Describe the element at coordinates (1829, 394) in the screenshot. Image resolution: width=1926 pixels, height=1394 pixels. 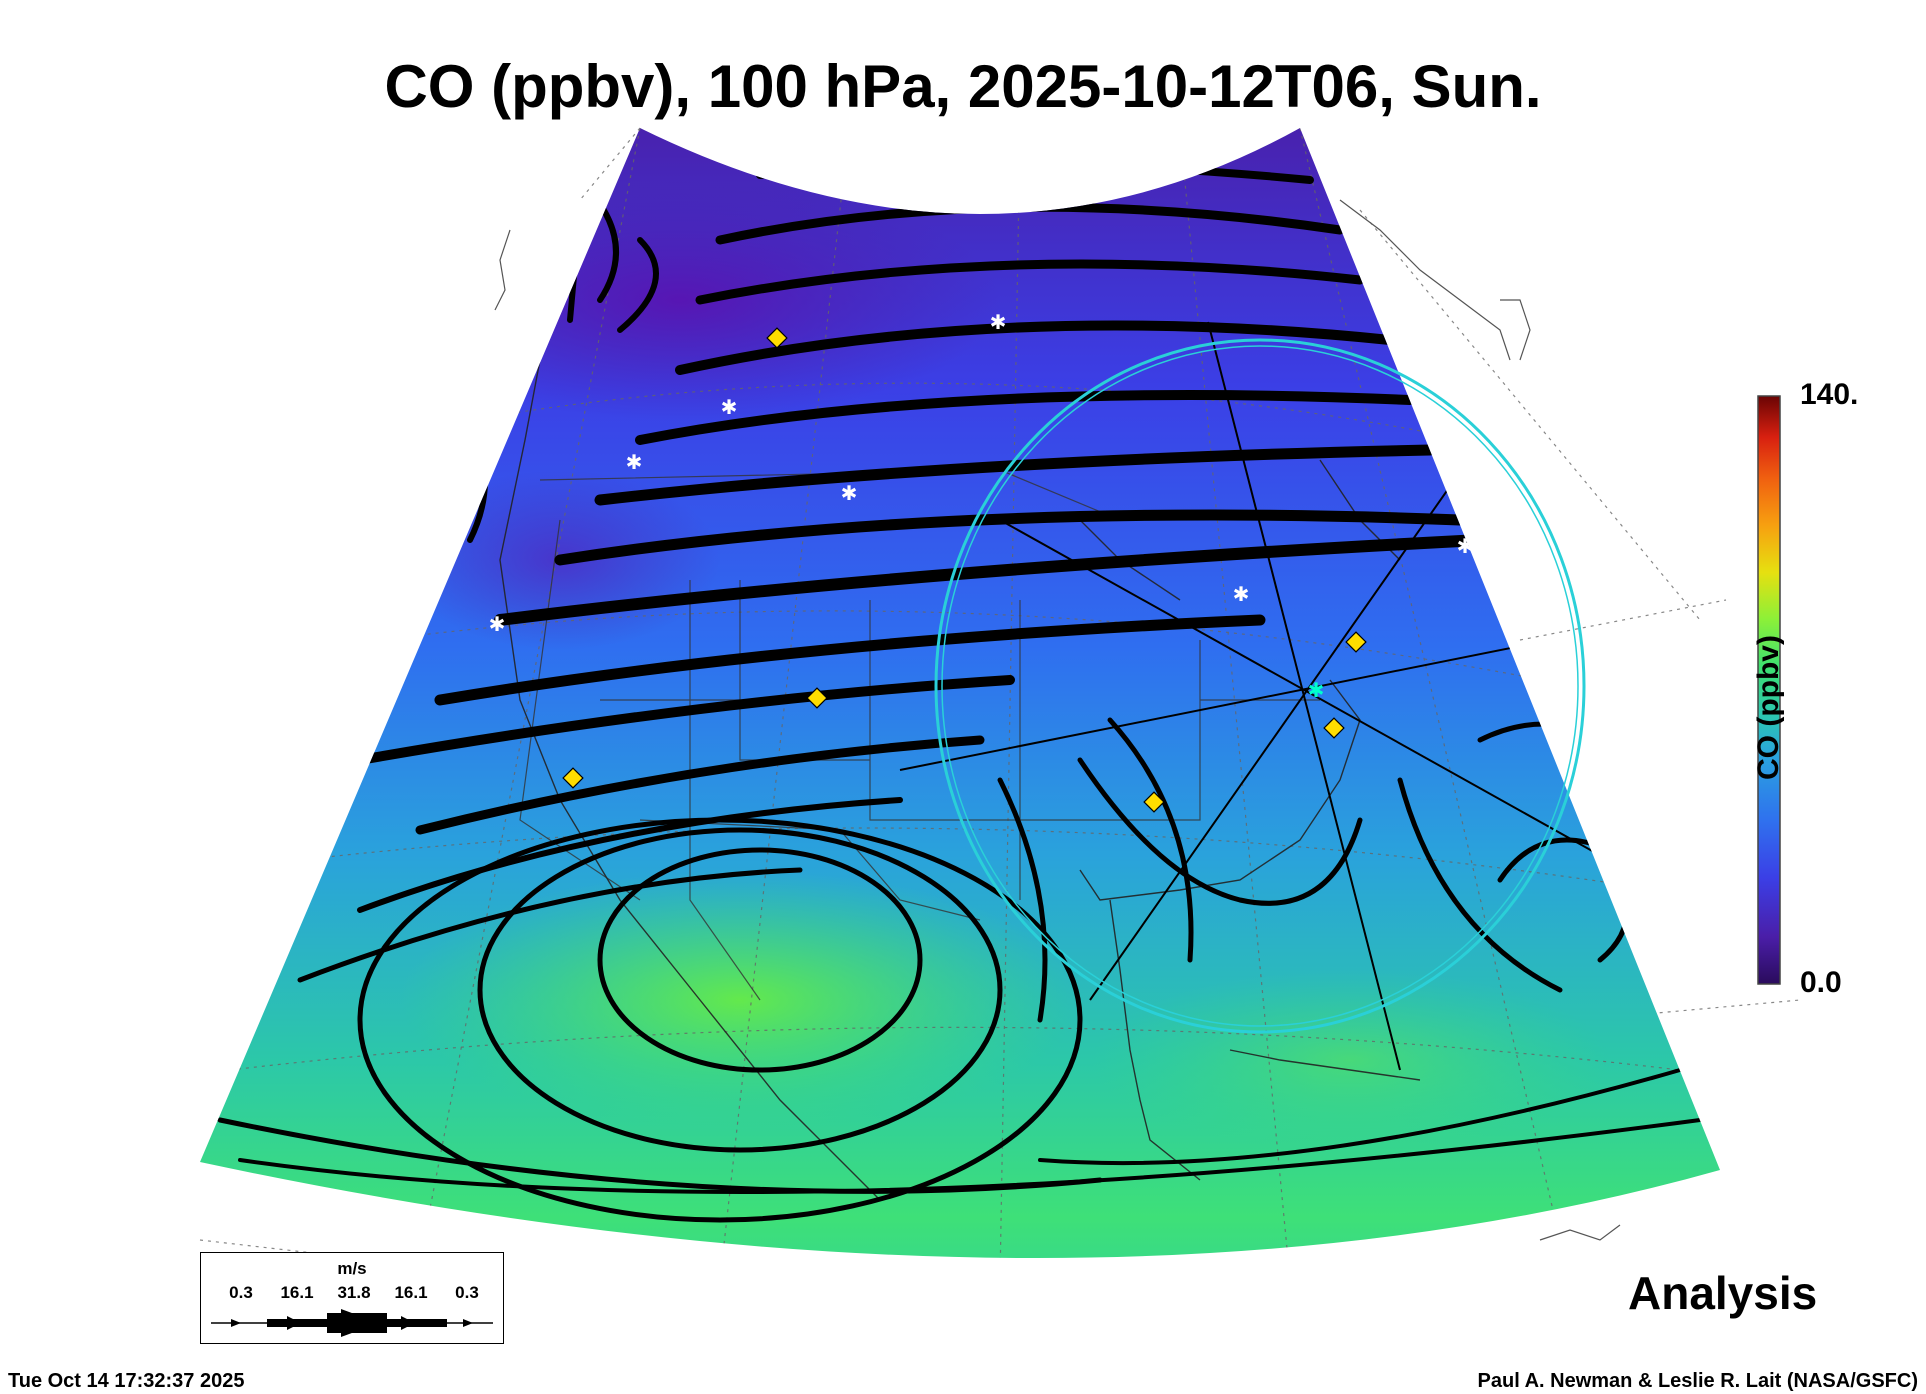
I see `colorbar-max-label: 140.` at that location.